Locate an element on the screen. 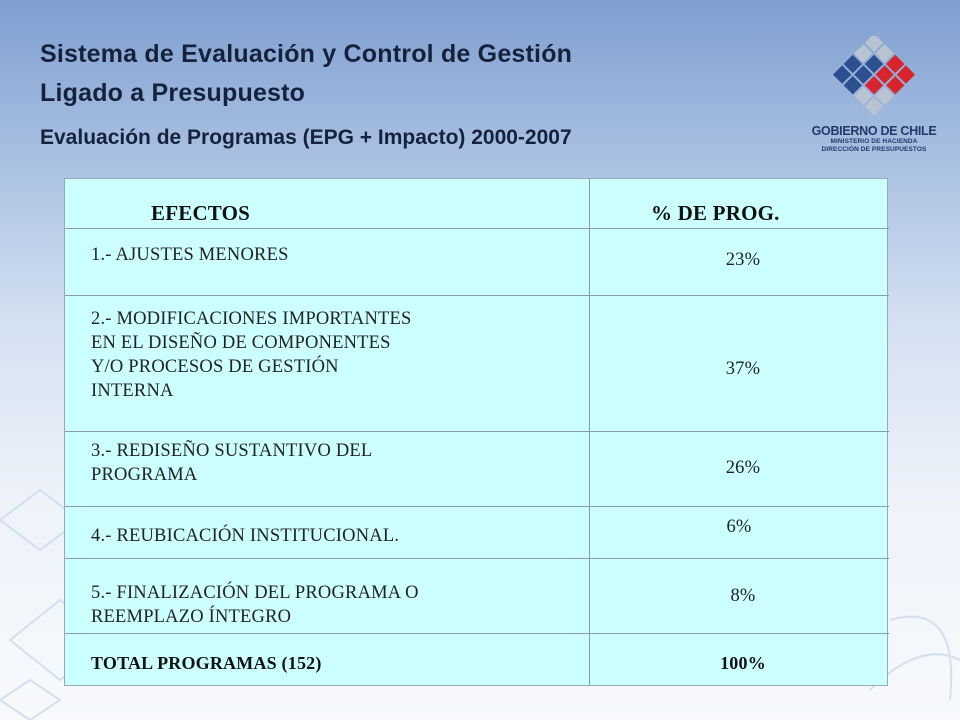  table-total-label: TOTAL PROGRAMAS (152) is located at coordinates (206, 663).